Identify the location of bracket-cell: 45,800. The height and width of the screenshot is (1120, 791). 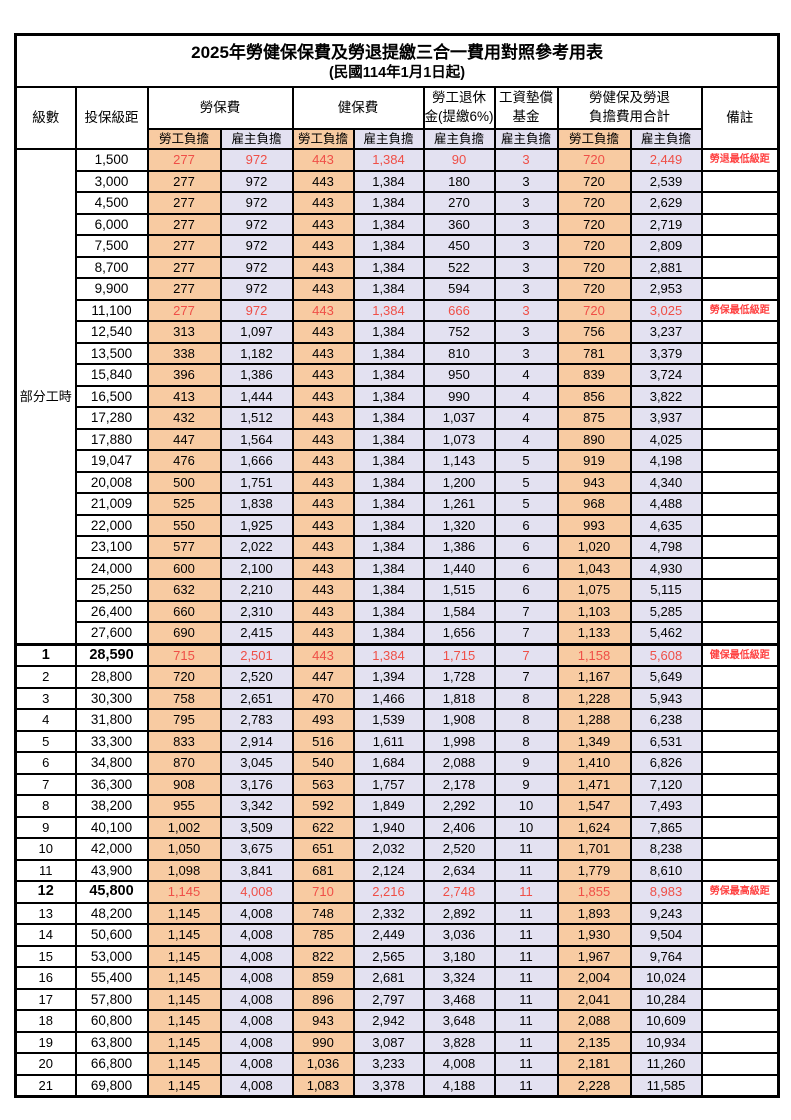
(111, 892).